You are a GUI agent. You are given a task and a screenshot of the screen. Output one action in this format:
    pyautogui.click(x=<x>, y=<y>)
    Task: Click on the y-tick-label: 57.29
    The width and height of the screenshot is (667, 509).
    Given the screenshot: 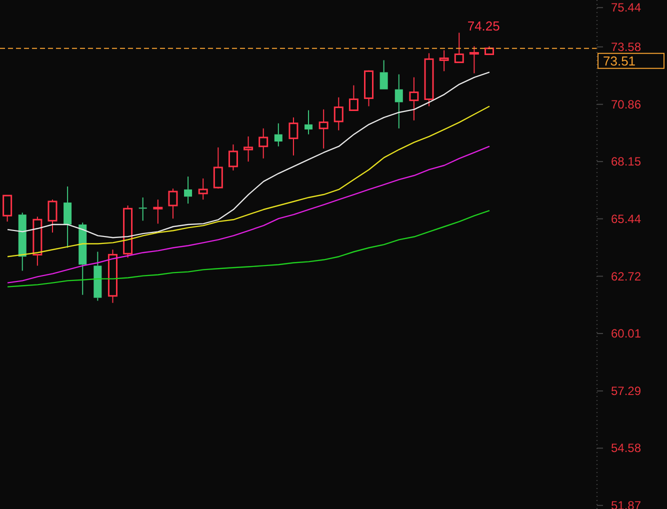 What is the action you would take?
    pyautogui.click(x=626, y=391)
    